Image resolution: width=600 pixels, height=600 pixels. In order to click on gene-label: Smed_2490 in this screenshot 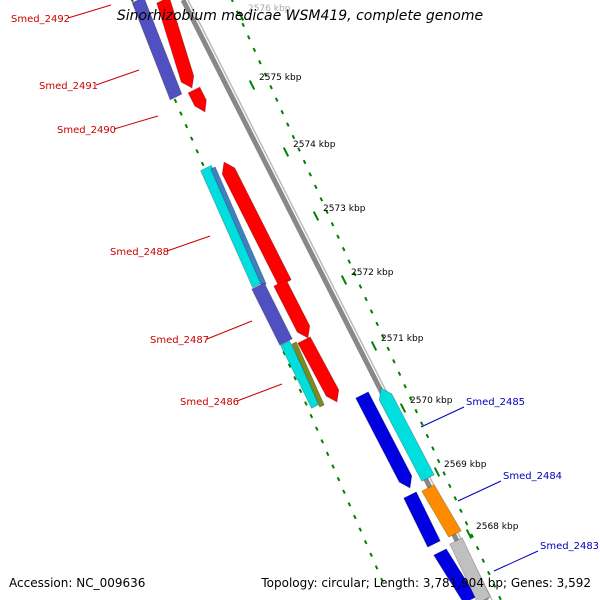, I will do `click(86, 130)`.